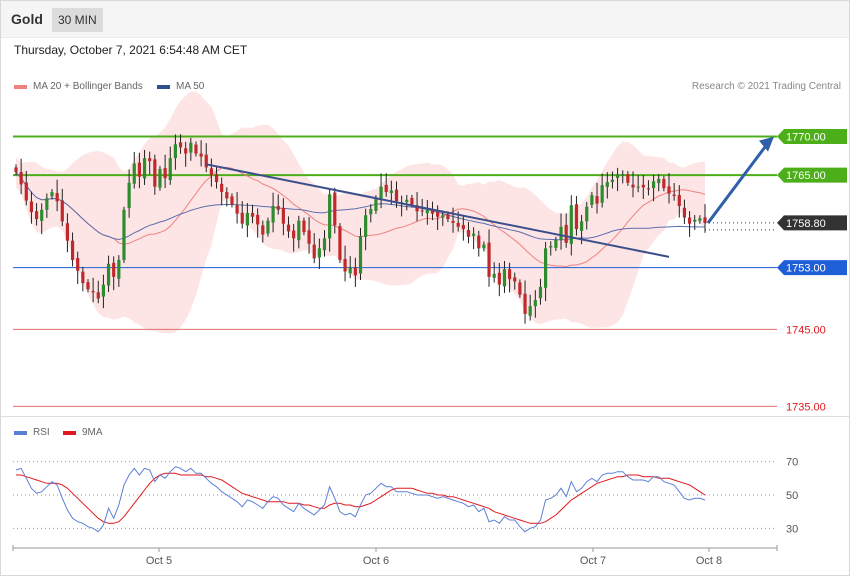  What do you see at coordinates (806, 330) in the screenshot?
I see `level-label-1745.00: 1745.00` at bounding box center [806, 330].